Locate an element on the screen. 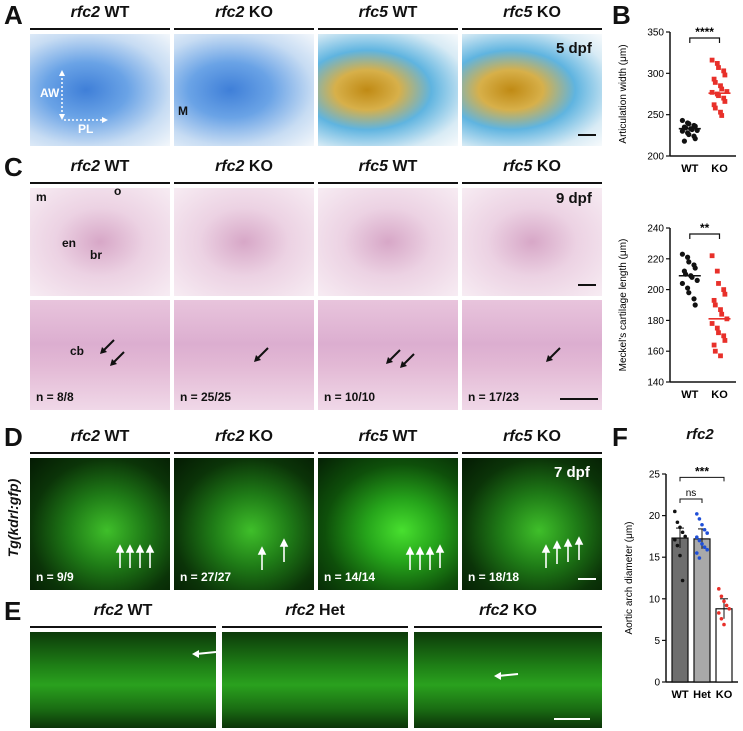 The height and width of the screenshot is (731, 743). count-c-1: n = 8/8 is located at coordinates (55, 397).